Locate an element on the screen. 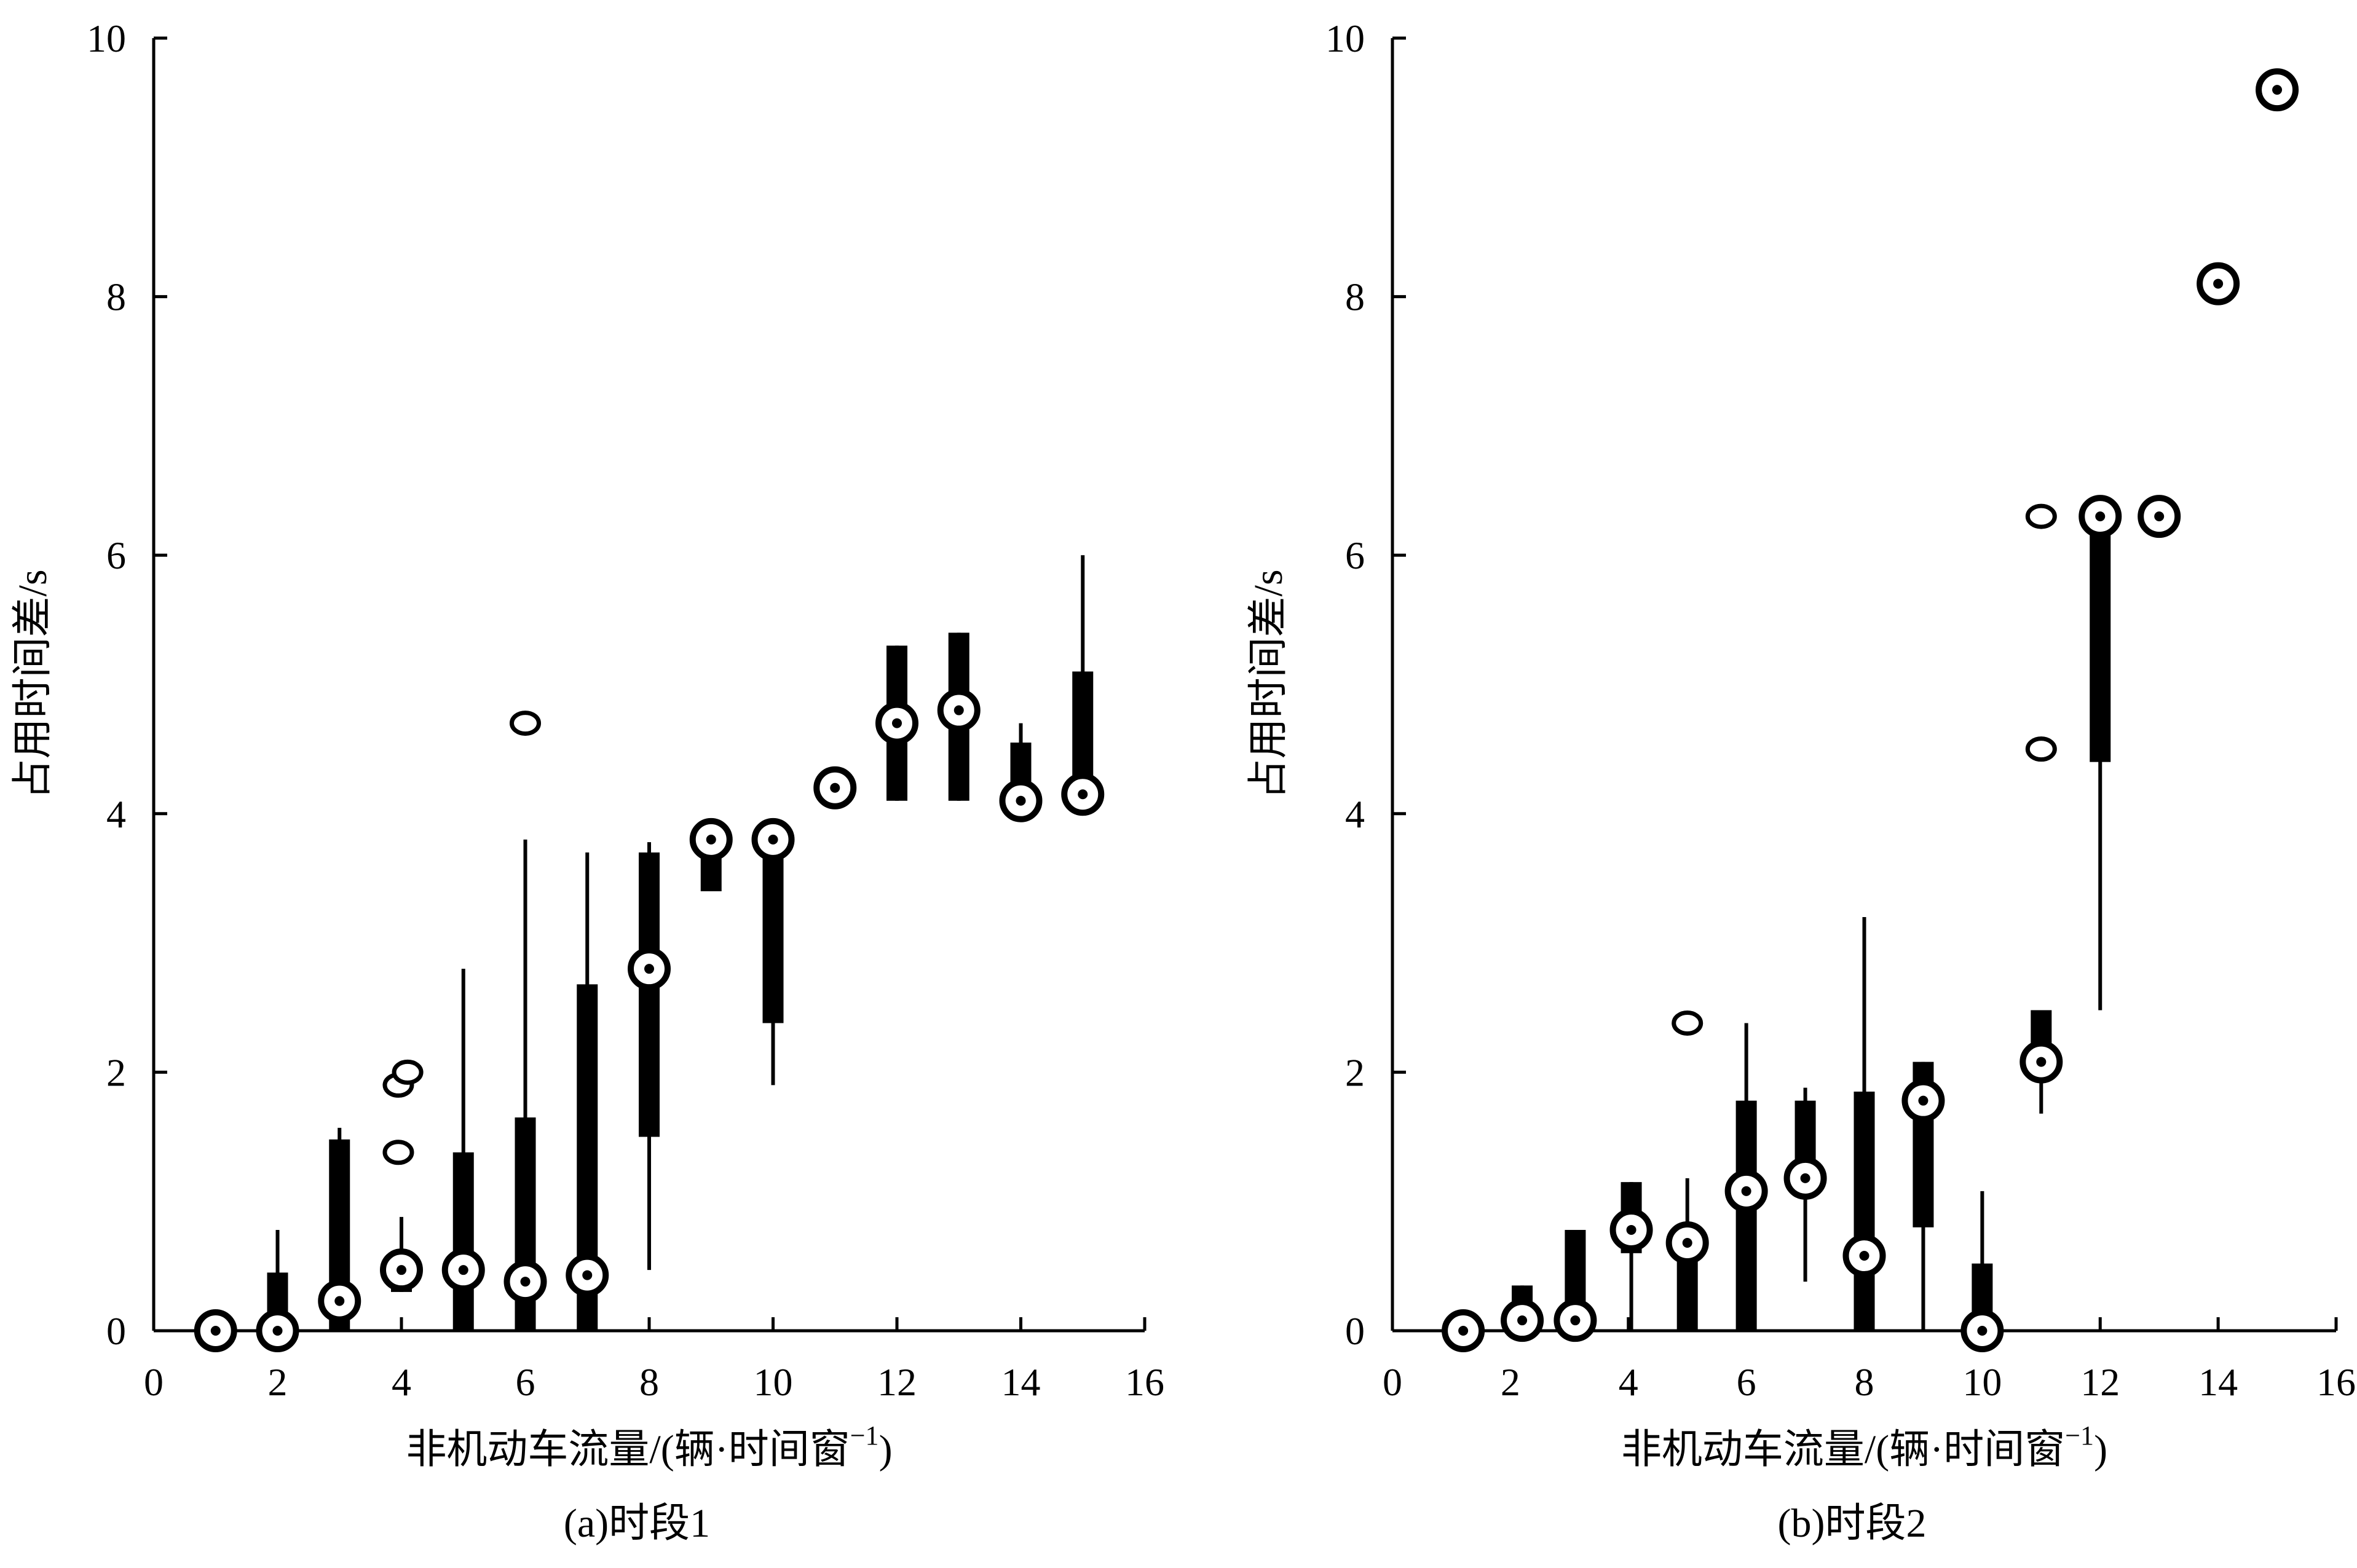  panel-caption: (a)时段1 is located at coordinates (637, 1523).